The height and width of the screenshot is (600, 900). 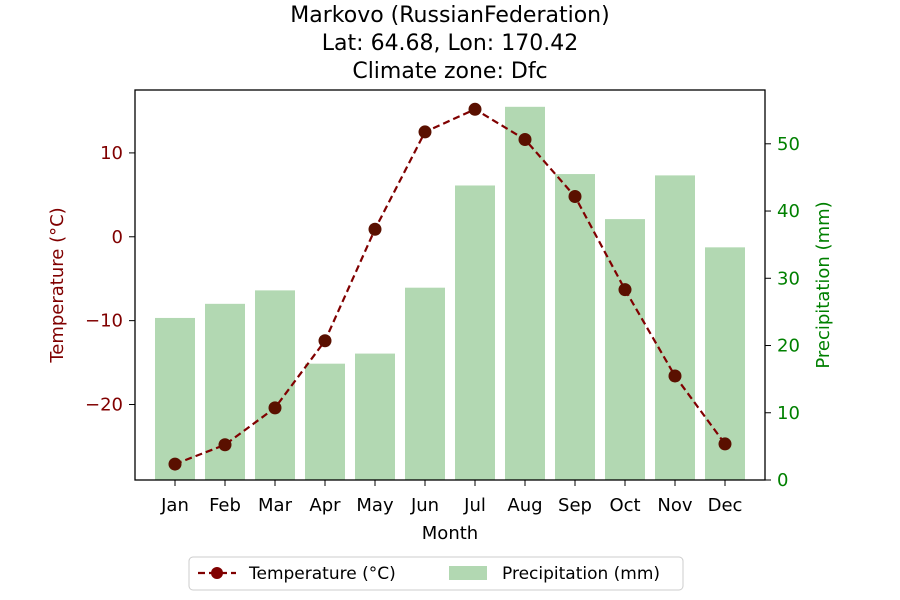 I want to click on temperature-point-dec, so click(x=725, y=444).